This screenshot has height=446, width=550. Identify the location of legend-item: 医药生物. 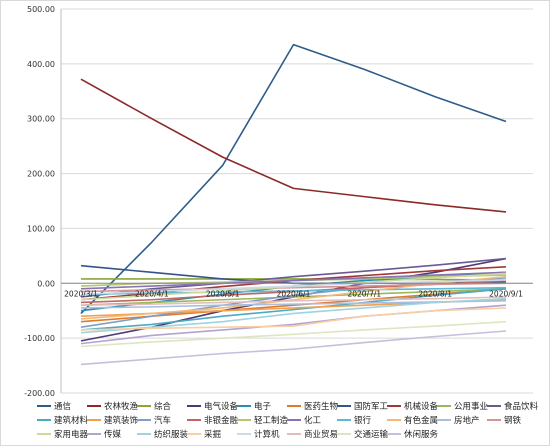
(312, 405).